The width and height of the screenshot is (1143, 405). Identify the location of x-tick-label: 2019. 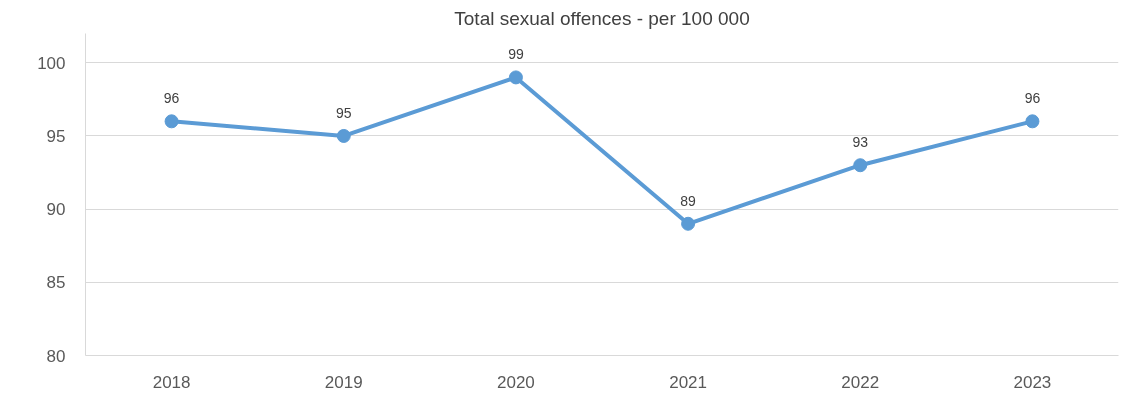
(343, 382).